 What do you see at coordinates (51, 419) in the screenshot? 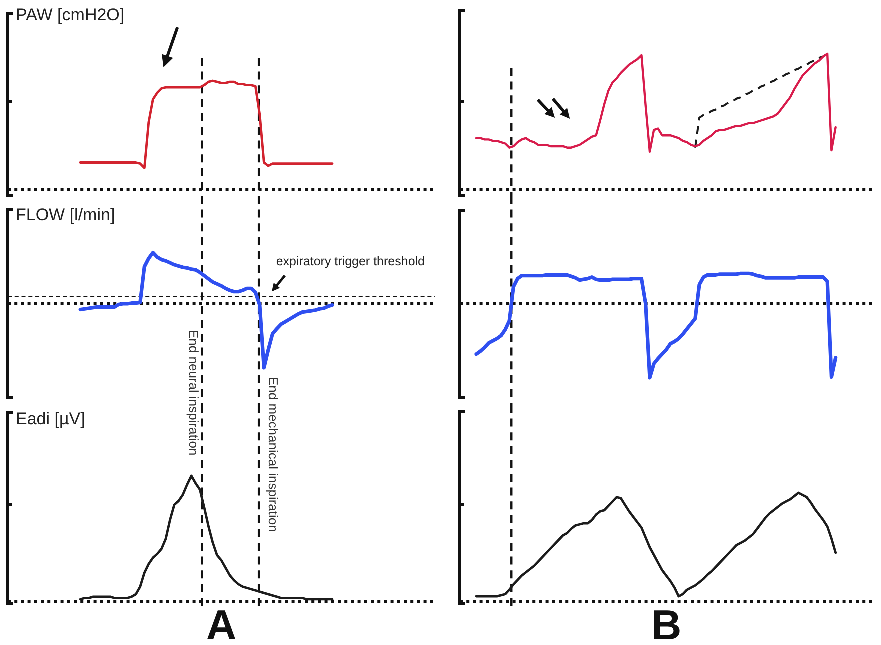
I see `y-axis-title: Eadi [µV]` at bounding box center [51, 419].